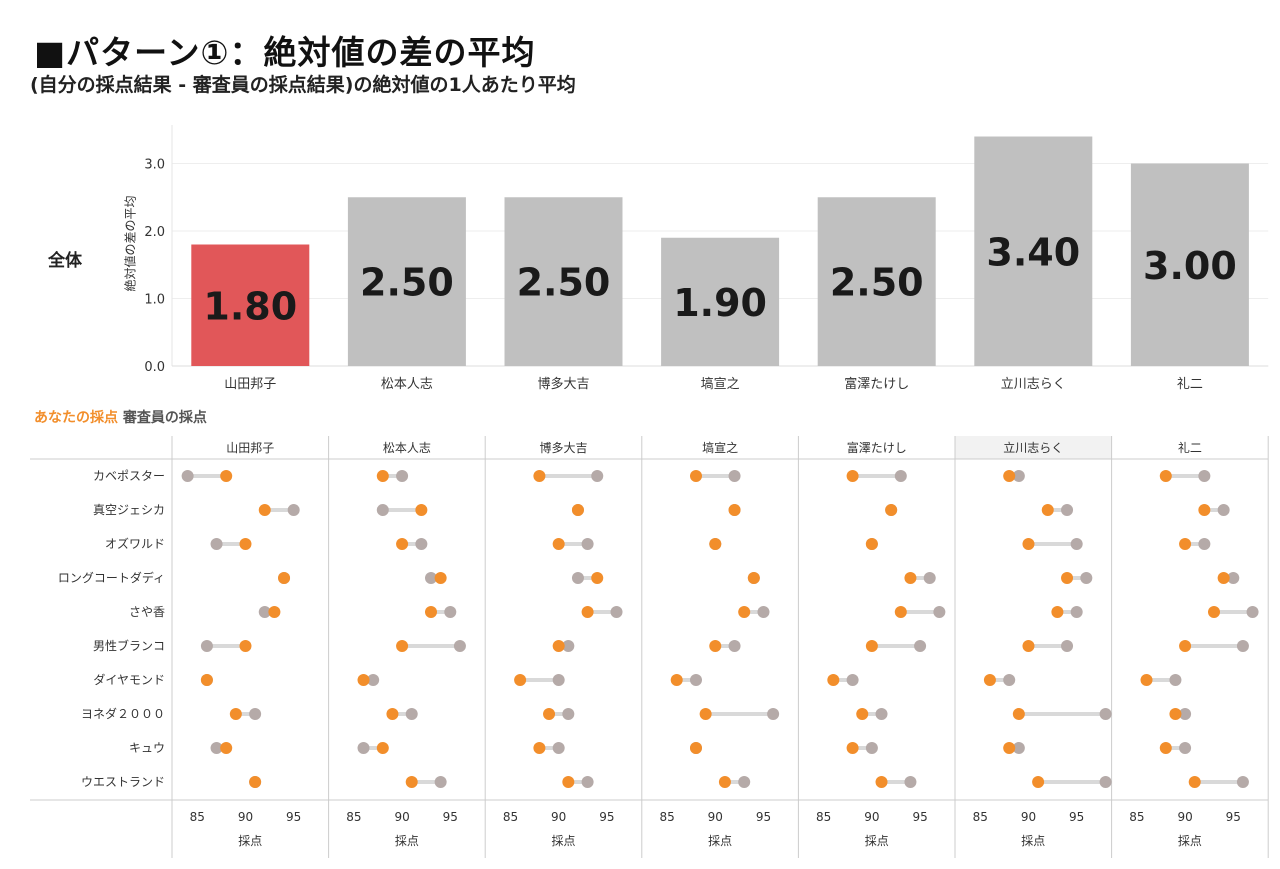 This screenshot has width=1280, height=869. What do you see at coordinates (720, 447) in the screenshot?
I see `judge-column-header: 塙宣之` at bounding box center [720, 447].